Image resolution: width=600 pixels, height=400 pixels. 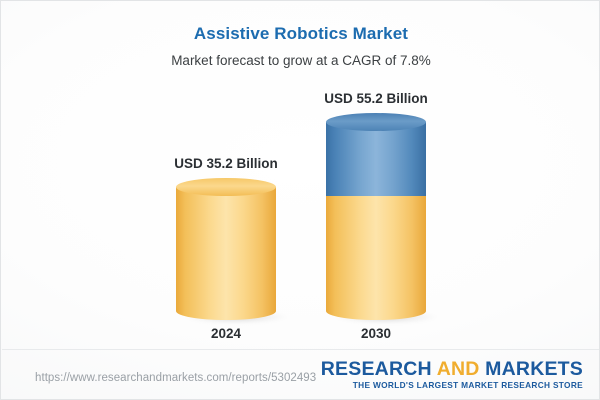 I want to click on cylinder-segment-gold-2030, so click(x=376, y=258).